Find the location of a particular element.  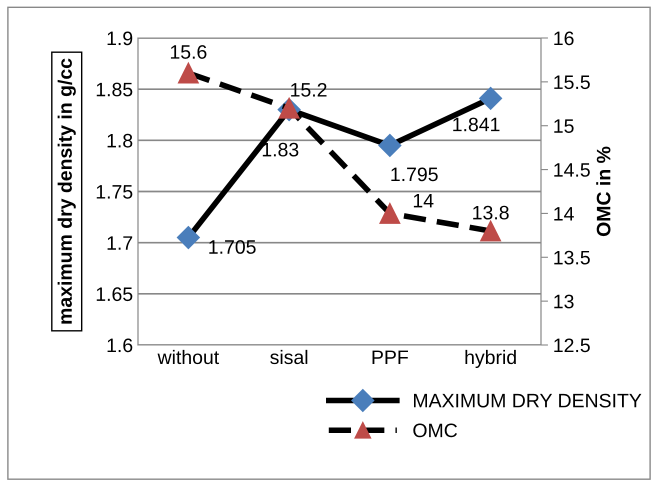

y2-tick-label: 13 is located at coordinates (564, 301).